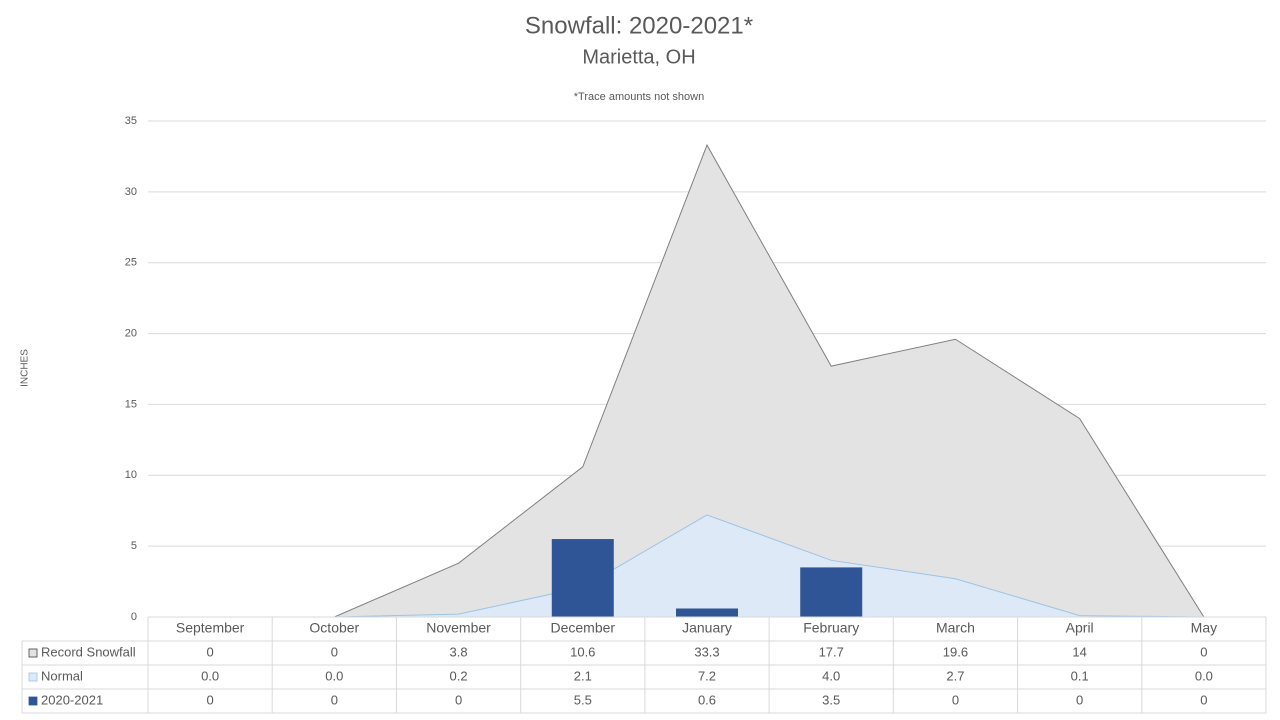 The width and height of the screenshot is (1280, 720). I want to click on table-value: 17.7, so click(831, 651).